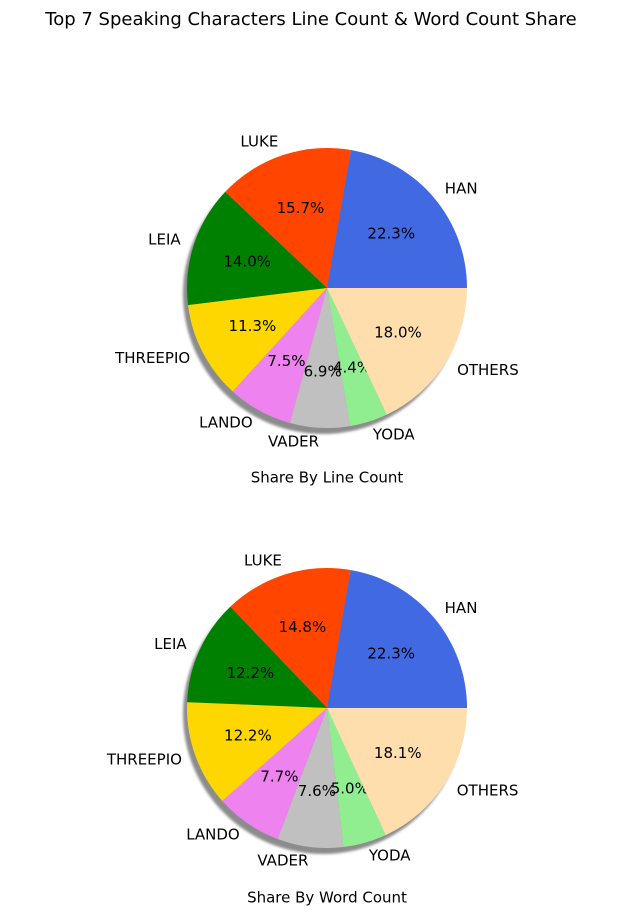 The height and width of the screenshot is (917, 622). Describe the element at coordinates (323, 371) in the screenshot. I see `slice-percent-label: 6.9%` at that location.